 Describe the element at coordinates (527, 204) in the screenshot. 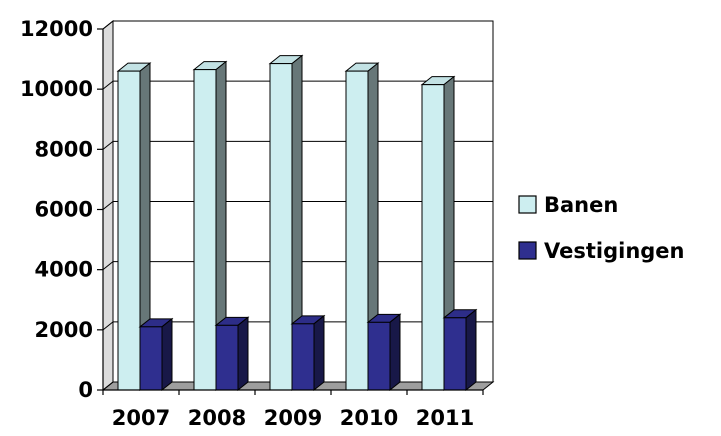

I see `legend-banen-swatch` at that location.